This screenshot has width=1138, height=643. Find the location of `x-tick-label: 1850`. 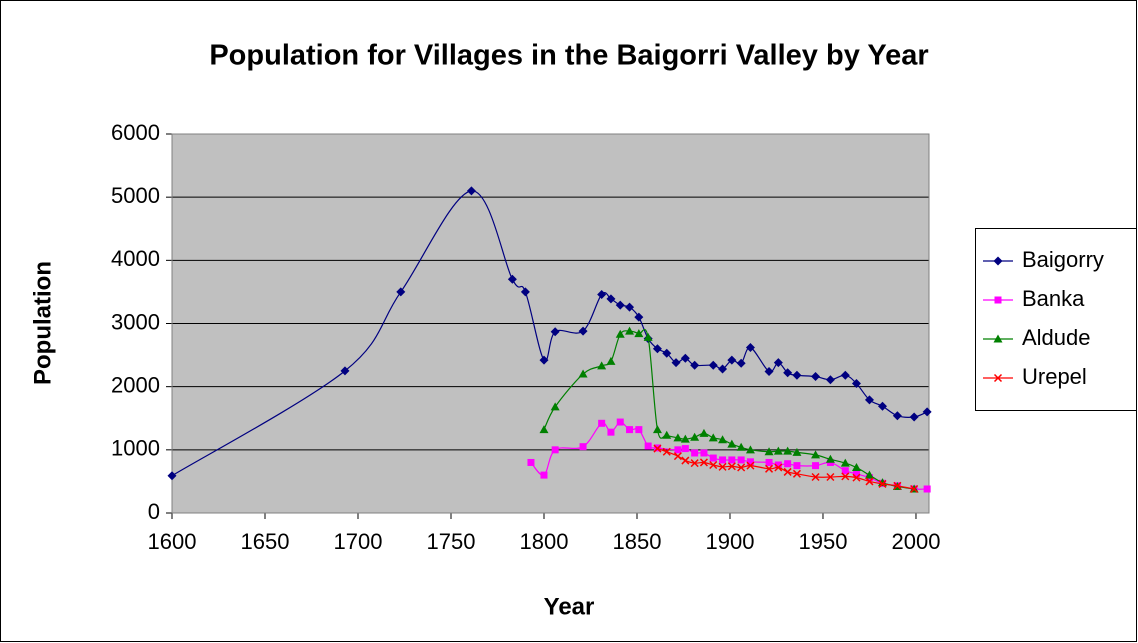

x-tick-label: 1850 is located at coordinates (637, 541).